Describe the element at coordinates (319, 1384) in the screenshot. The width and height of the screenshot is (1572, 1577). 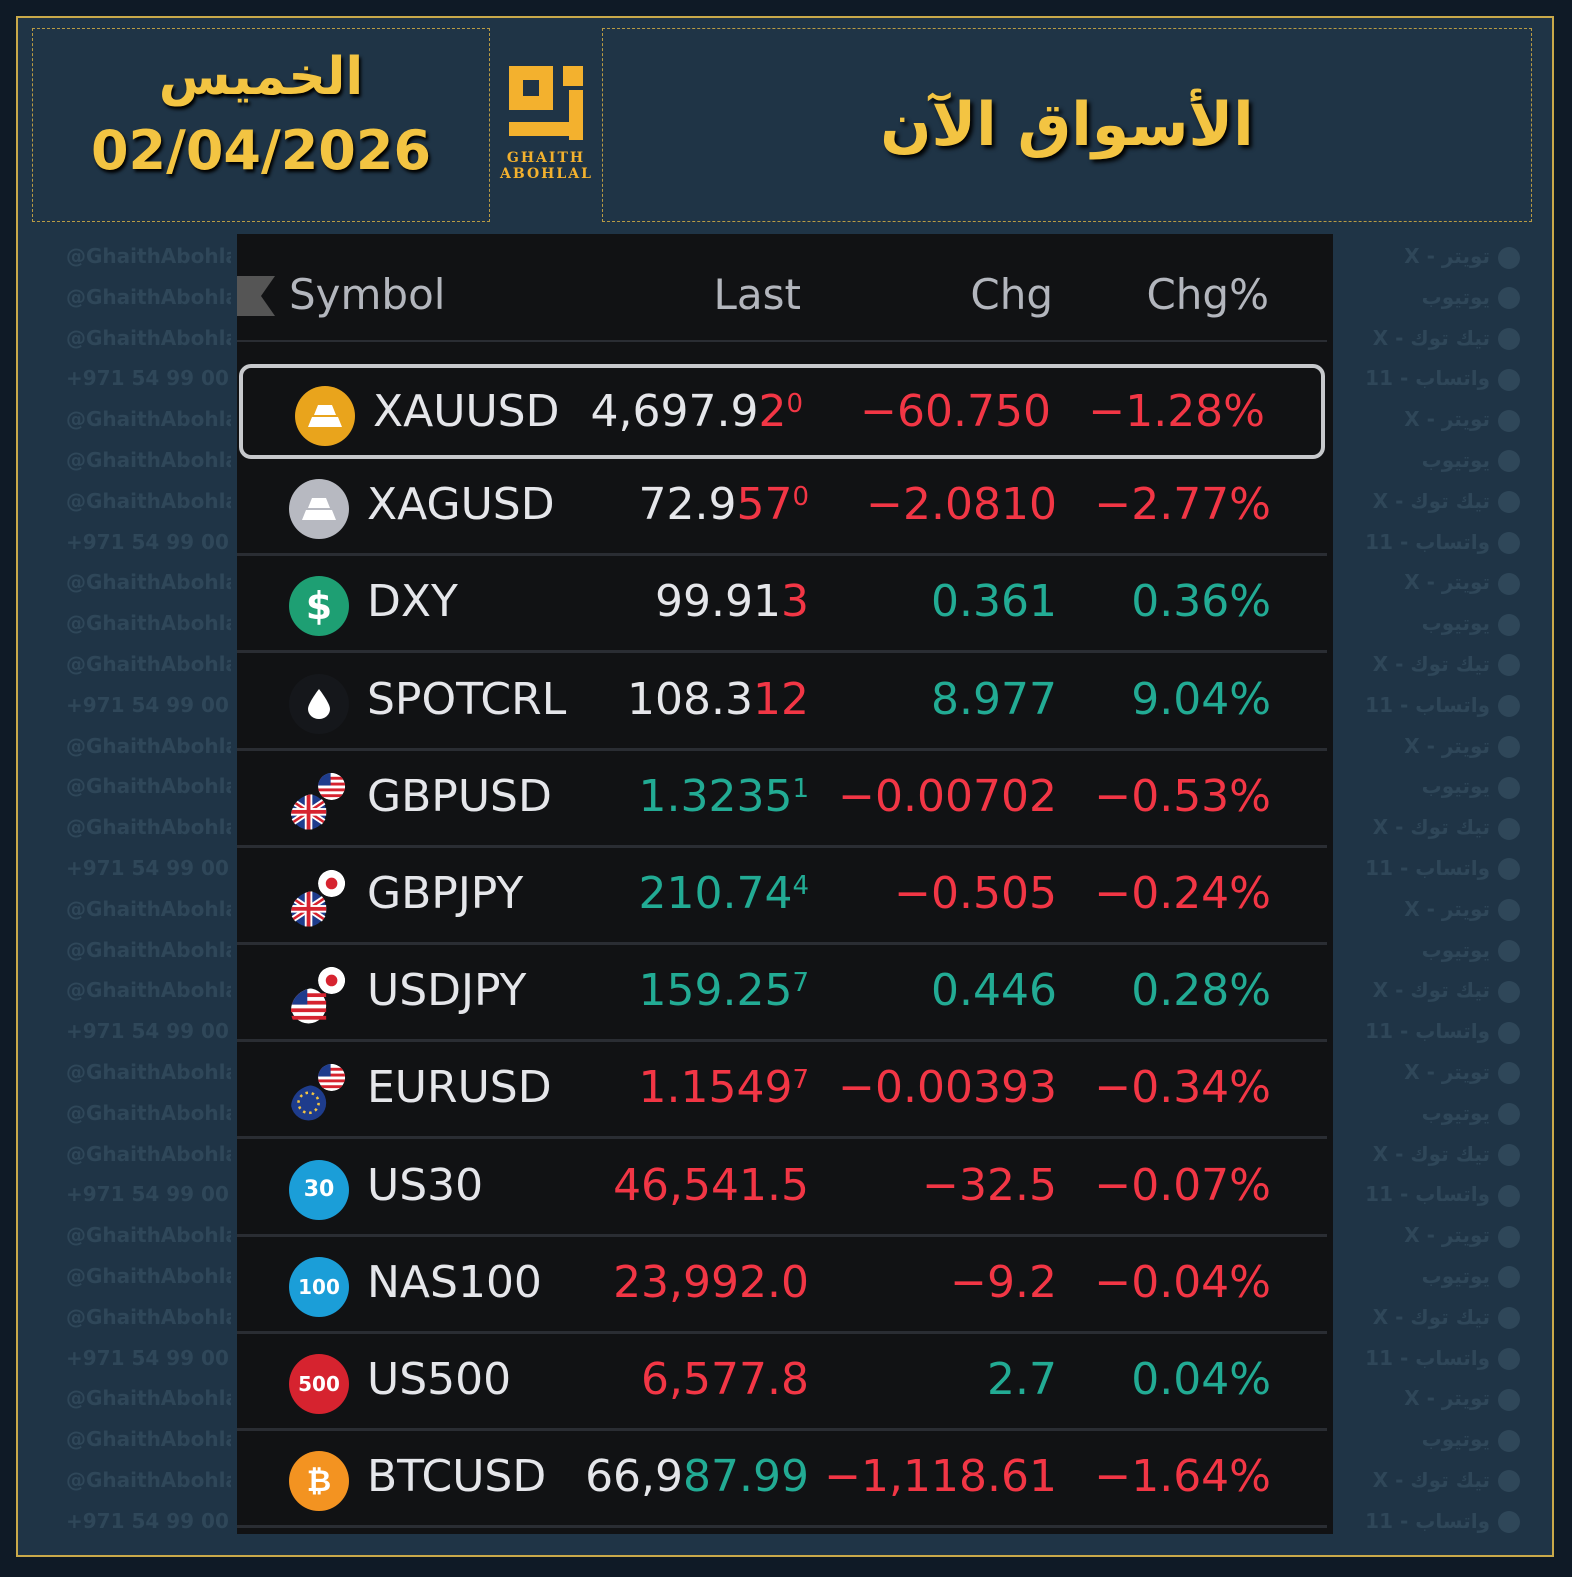
I see `us500-icon: 500` at that location.